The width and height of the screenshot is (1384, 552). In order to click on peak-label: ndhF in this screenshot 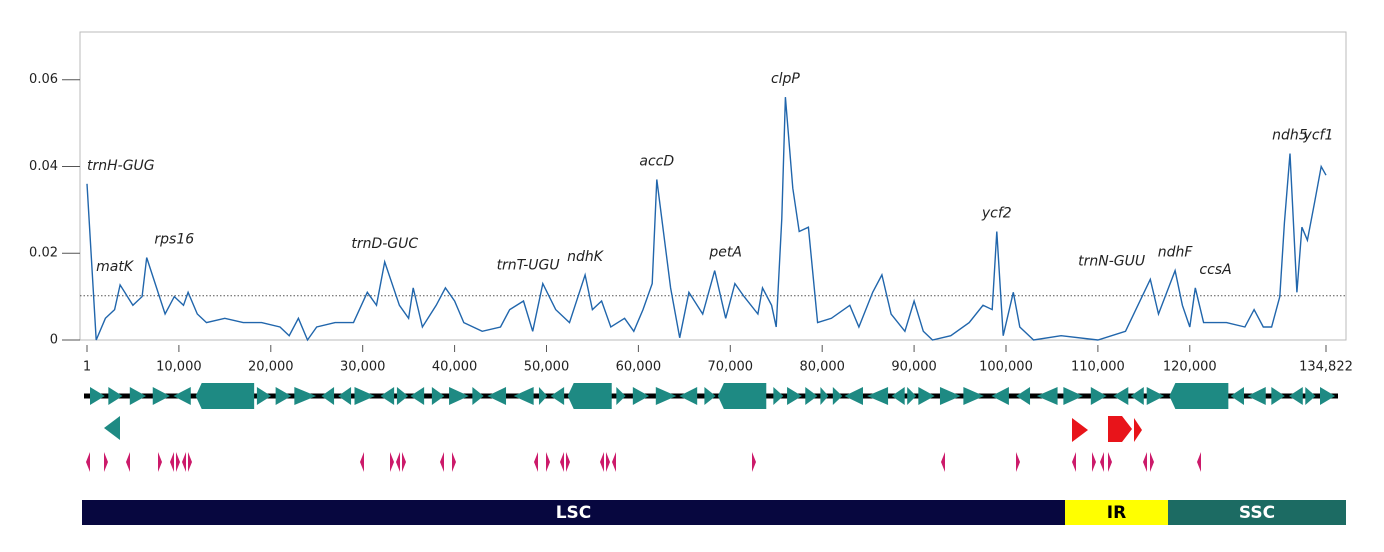, I will do `click(1176, 253)`.